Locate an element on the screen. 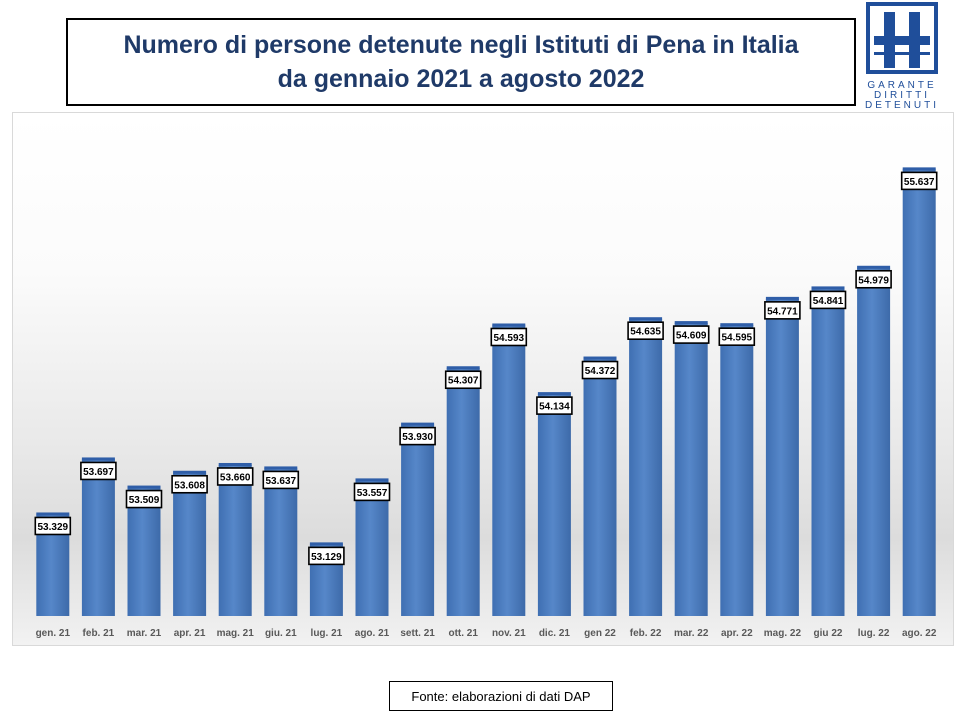 This screenshot has width=960, height=720. data-label-14: 54.635 is located at coordinates (645, 331).